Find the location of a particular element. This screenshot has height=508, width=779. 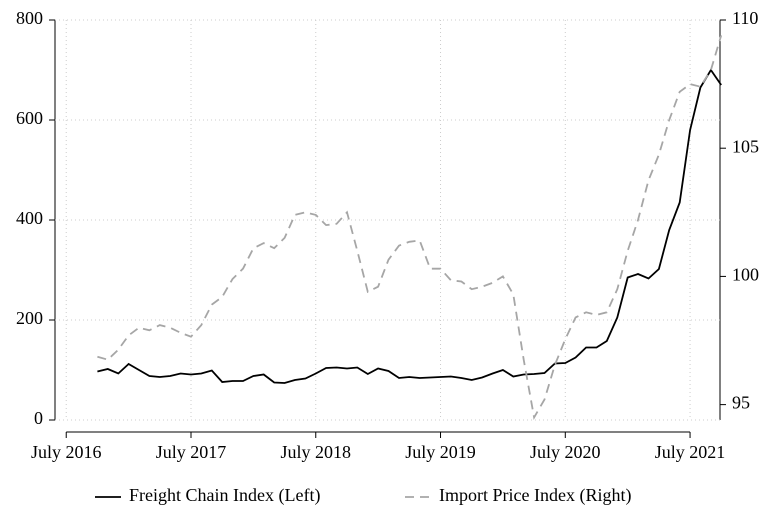

y-tick-label: 200 is located at coordinates (29, 318).